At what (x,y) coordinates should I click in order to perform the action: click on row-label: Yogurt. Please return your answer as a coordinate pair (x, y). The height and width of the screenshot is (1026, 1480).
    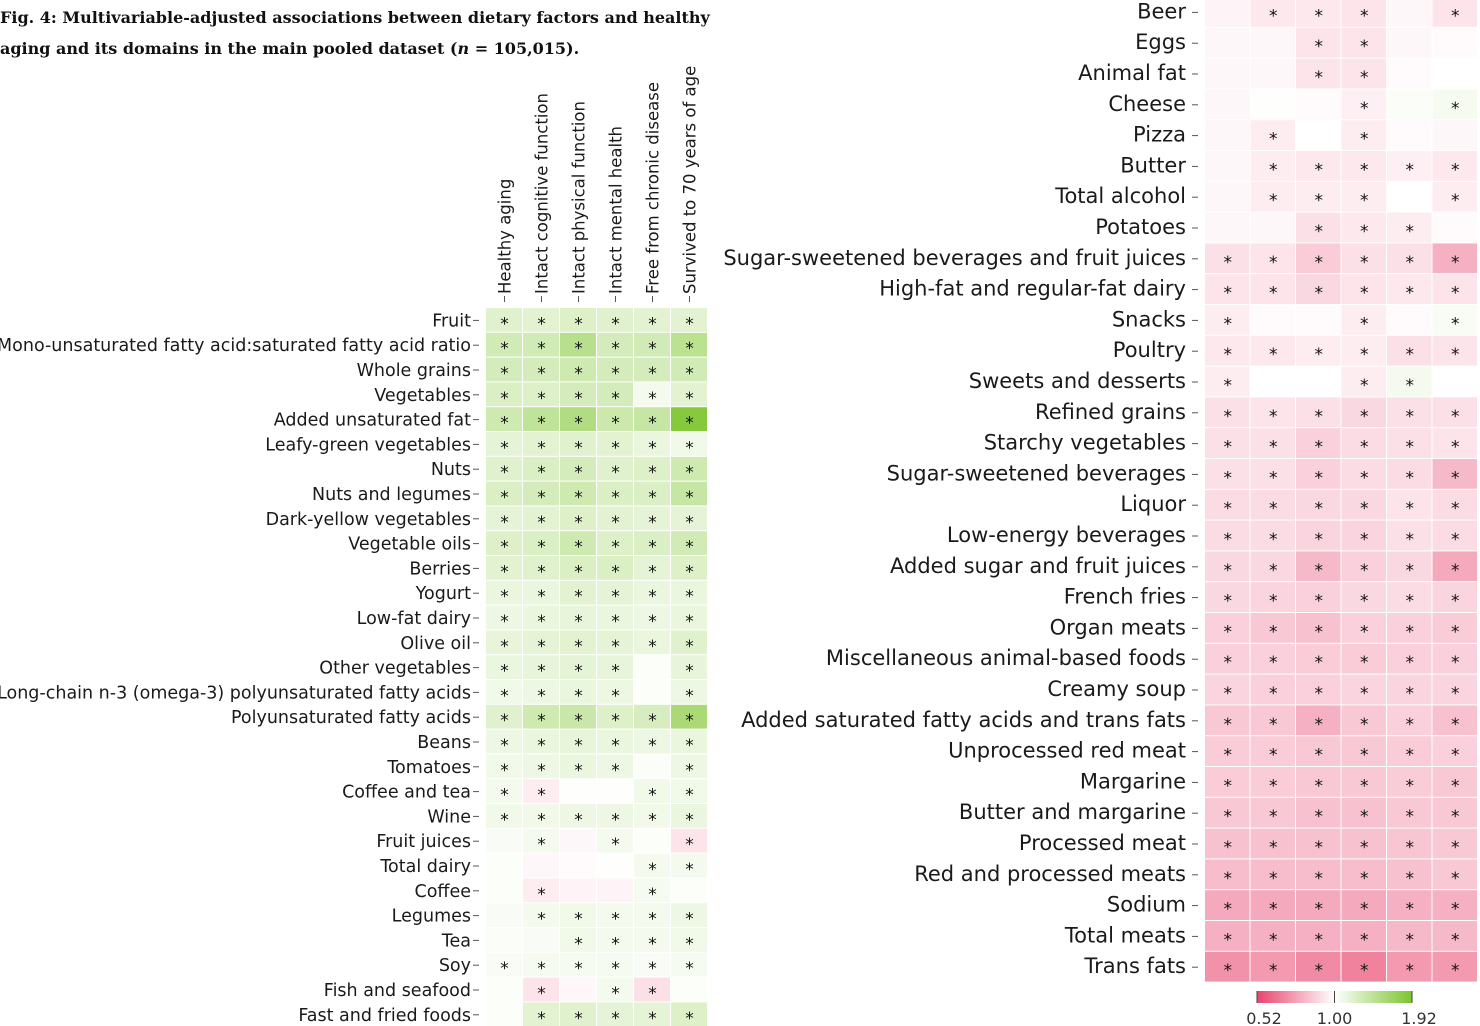
    Looking at the image, I should click on (443, 594).